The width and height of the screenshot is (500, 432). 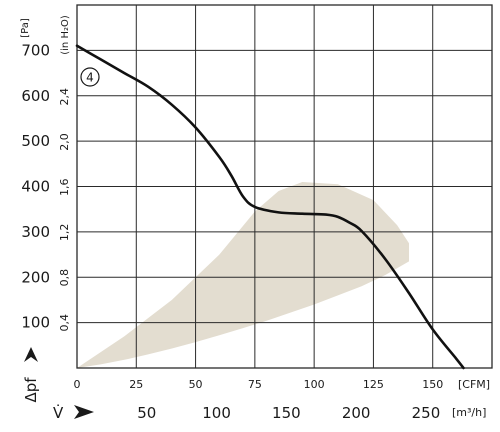 What do you see at coordinates (64, 97) in the screenshot?
I see `y-tick-inh2o: 2,4` at bounding box center [64, 97].